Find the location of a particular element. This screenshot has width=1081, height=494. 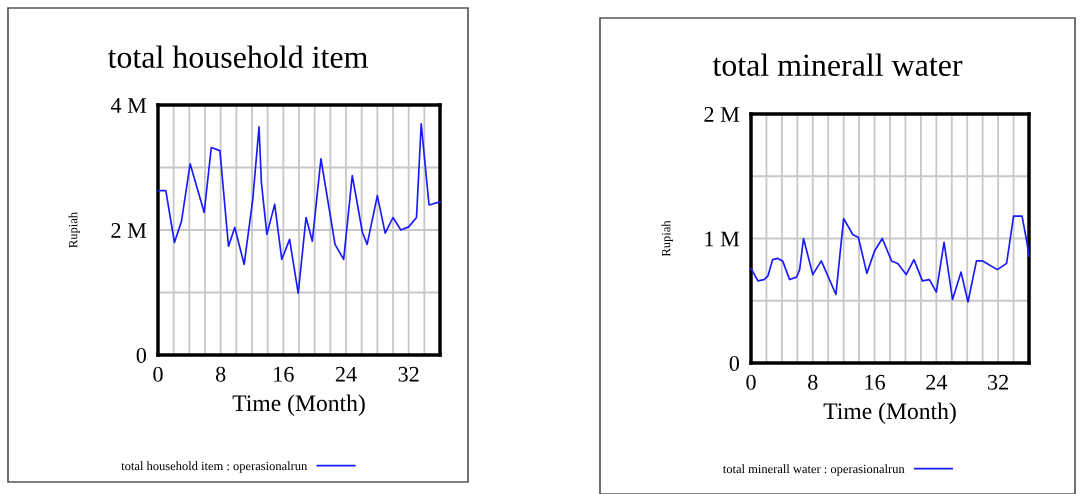

y-tick-label: 4 M is located at coordinates (128, 105).